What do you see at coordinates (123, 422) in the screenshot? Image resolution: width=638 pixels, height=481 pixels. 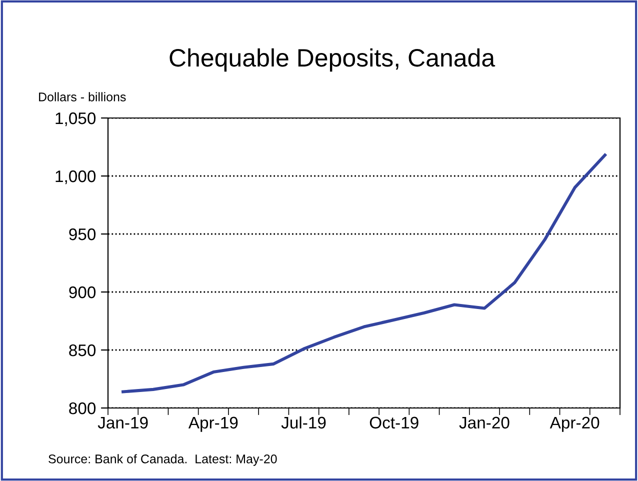 I see `x-tick-label: Jan-19` at bounding box center [123, 422].